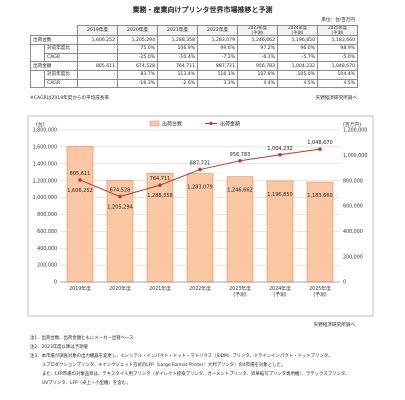 This screenshot has height=400, width=405. Describe the element at coordinates (334, 325) in the screenshot. I see `chart-source-label: 矢野経済研究所調べ` at that location.